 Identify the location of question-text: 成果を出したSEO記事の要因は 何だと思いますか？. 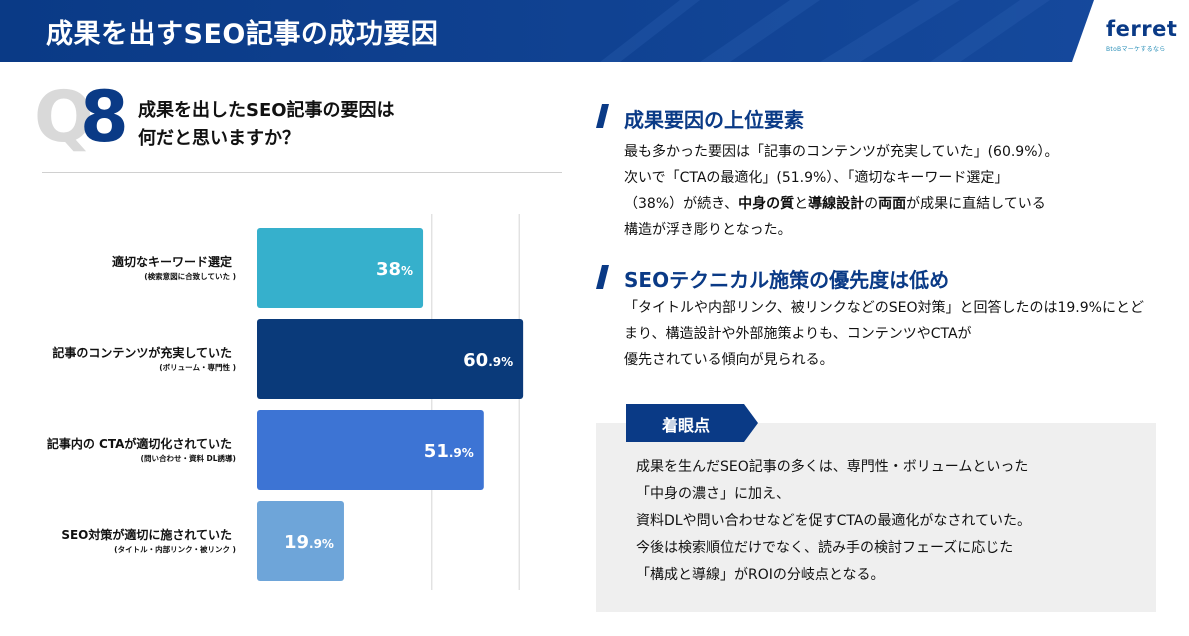
(266, 125).